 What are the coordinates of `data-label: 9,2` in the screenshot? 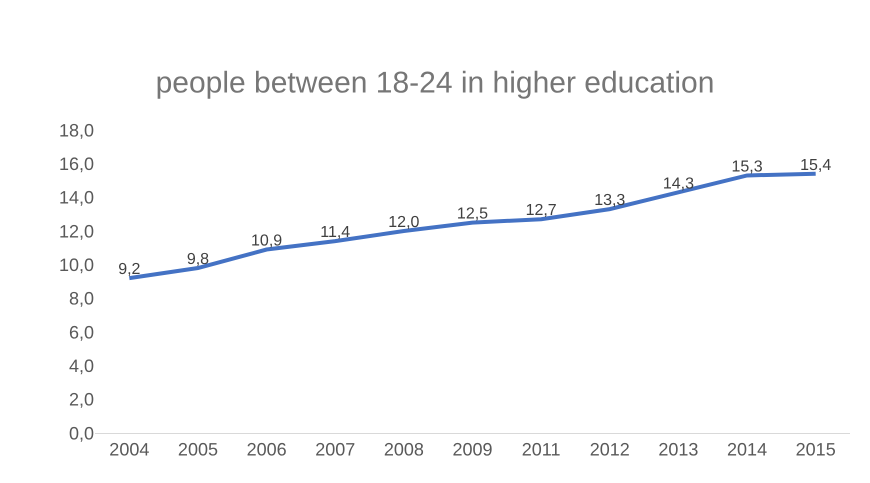 It's located at (129, 269).